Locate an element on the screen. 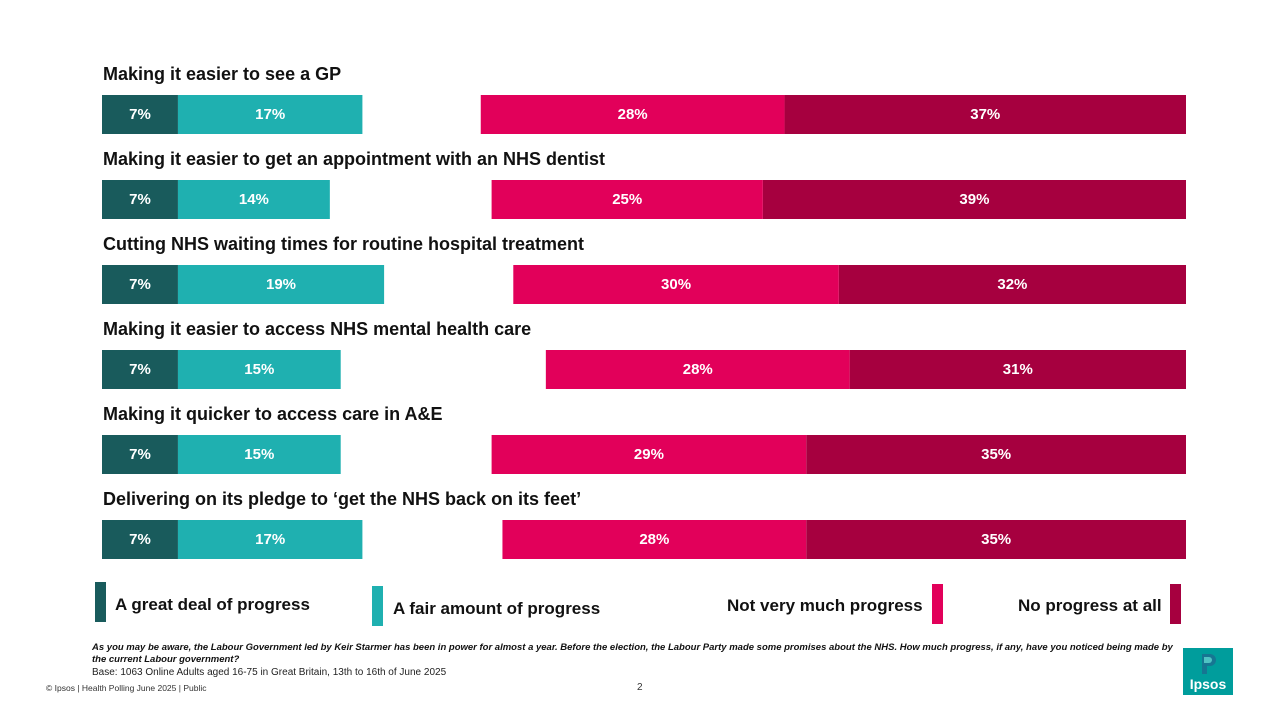 Image resolution: width=1280 pixels, height=720 pixels. row-title: Making it quicker to access care in A&E is located at coordinates (273, 414).